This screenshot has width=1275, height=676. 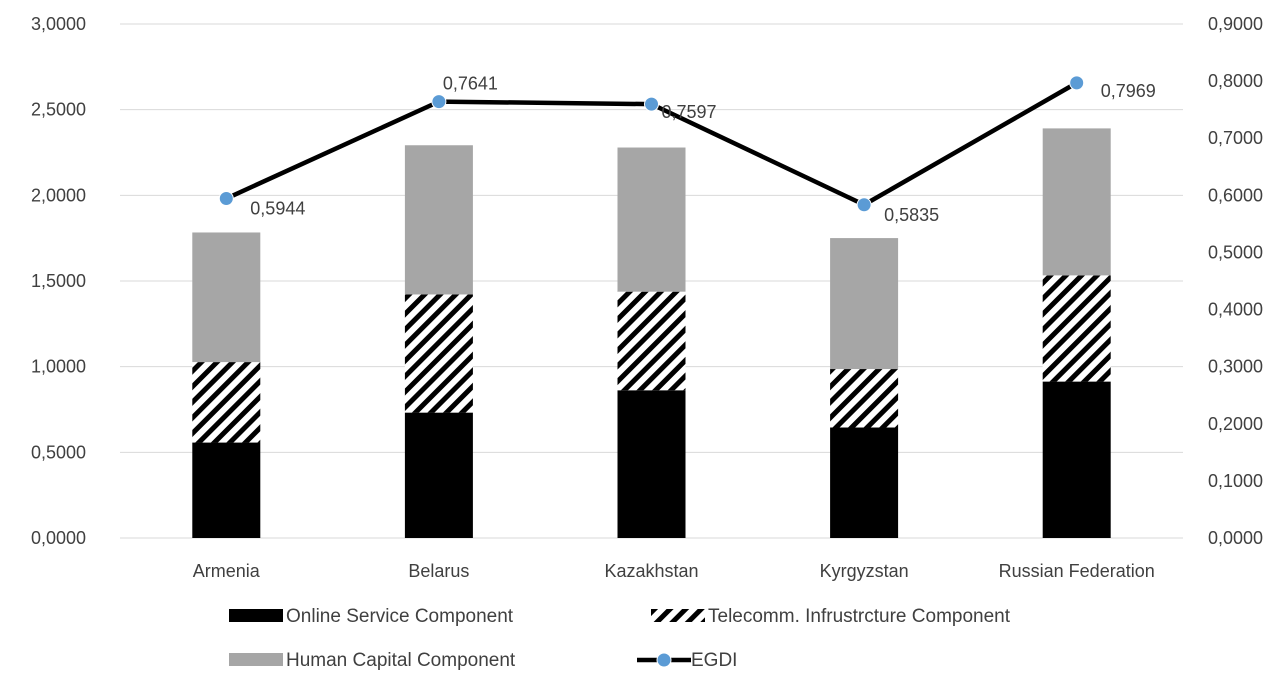 I want to click on right-tick-label: 0,3000, so click(x=1235, y=367).